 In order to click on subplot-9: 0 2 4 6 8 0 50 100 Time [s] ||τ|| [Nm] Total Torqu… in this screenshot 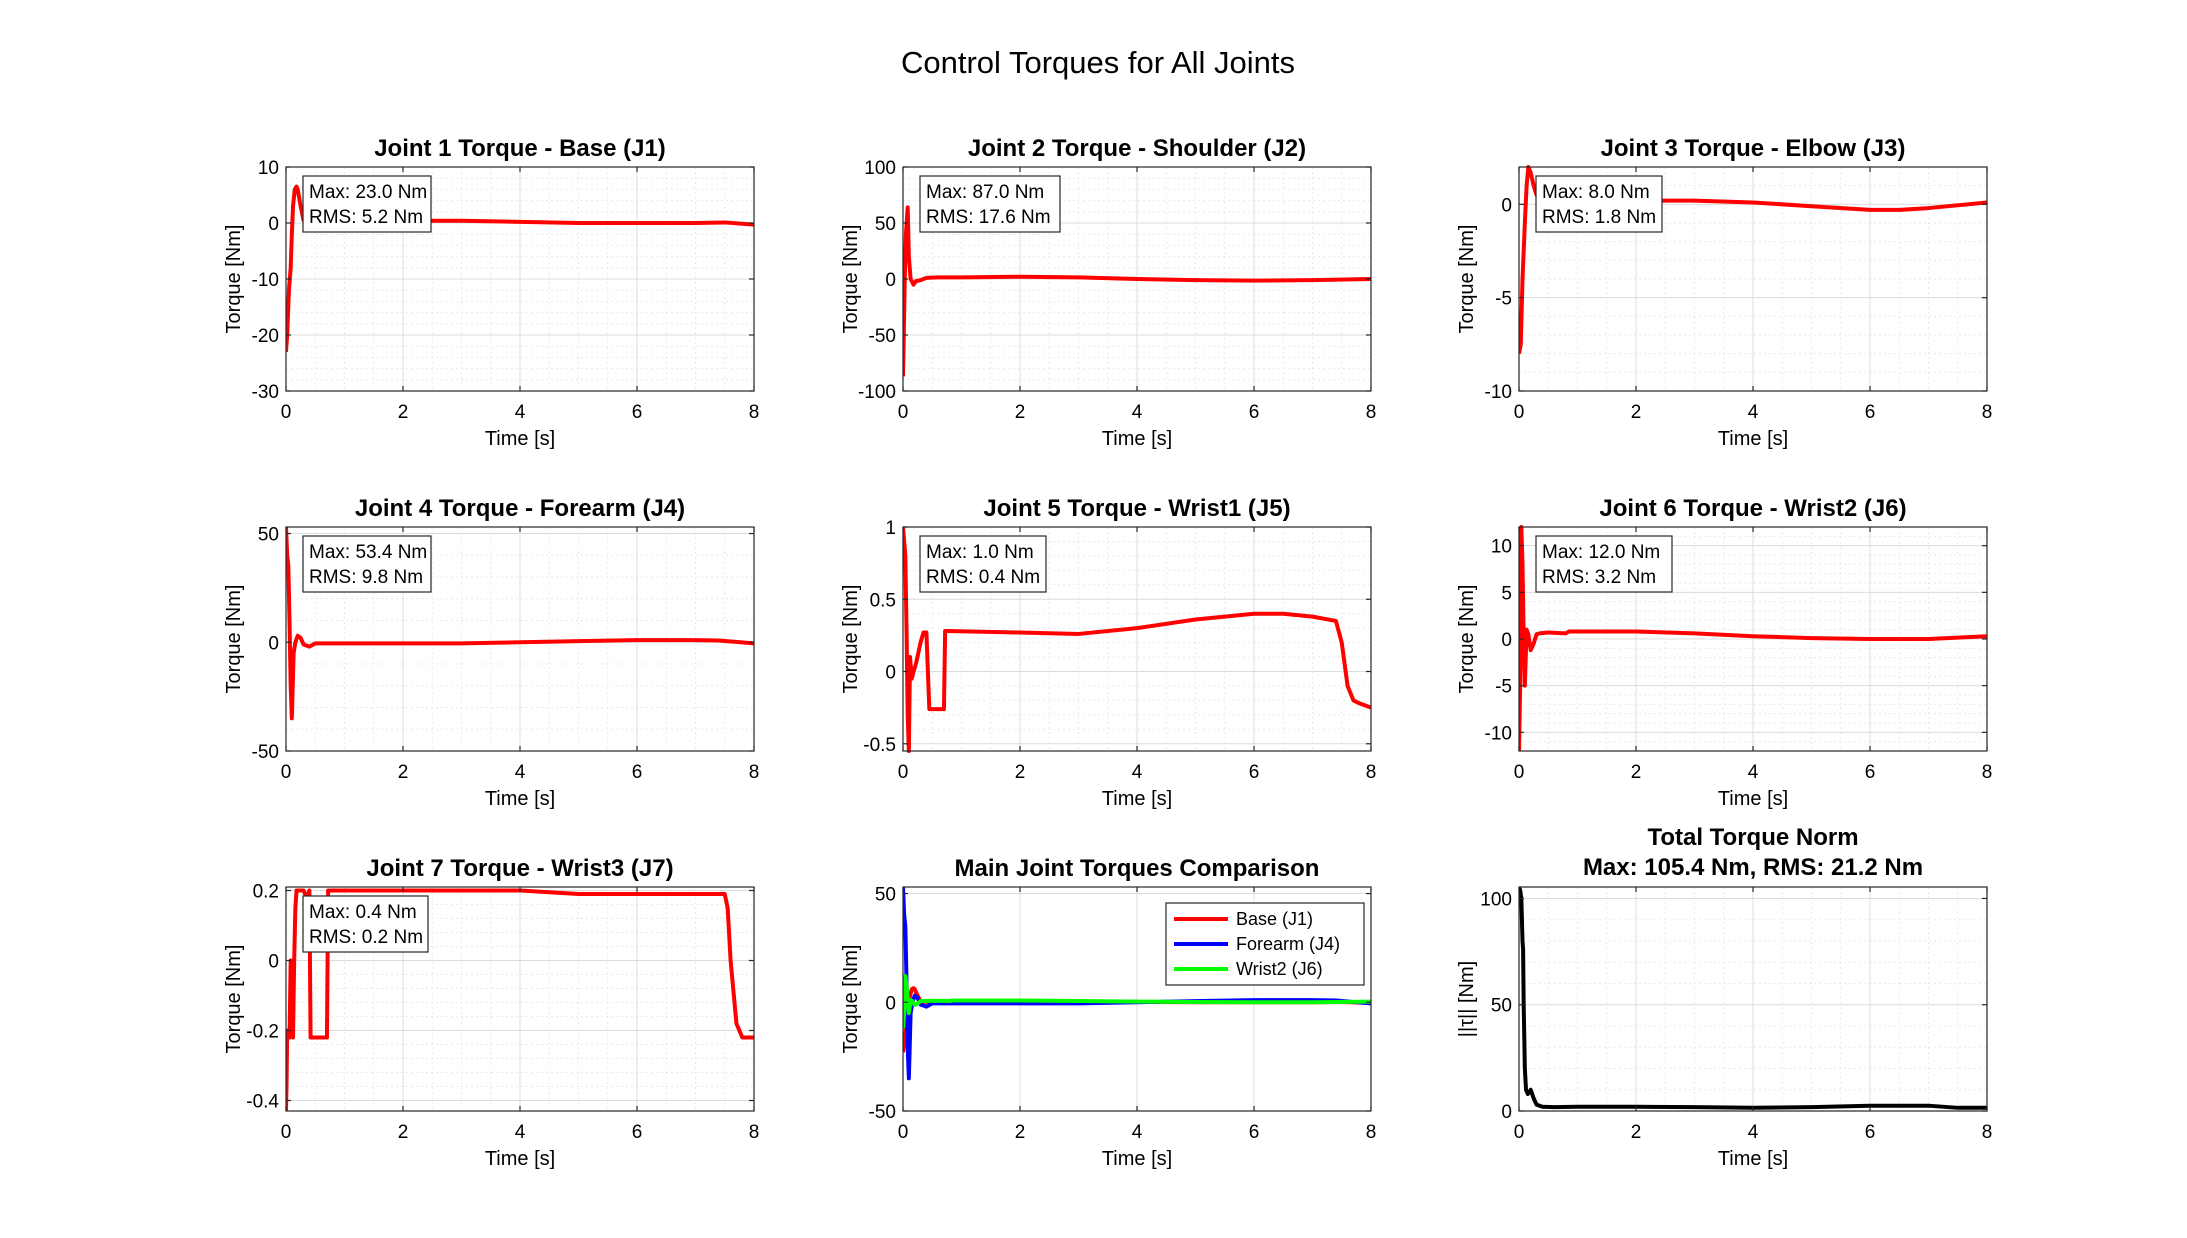, I will do `click(1724, 997)`.